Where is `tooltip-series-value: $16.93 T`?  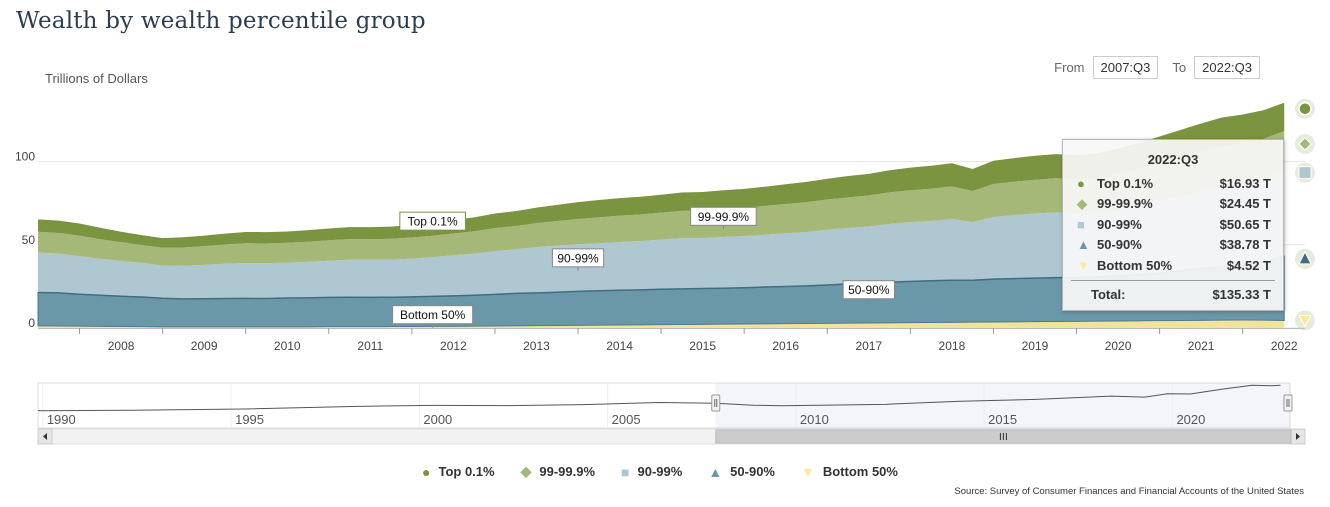 tooltip-series-value: $16.93 T is located at coordinates (1245, 183).